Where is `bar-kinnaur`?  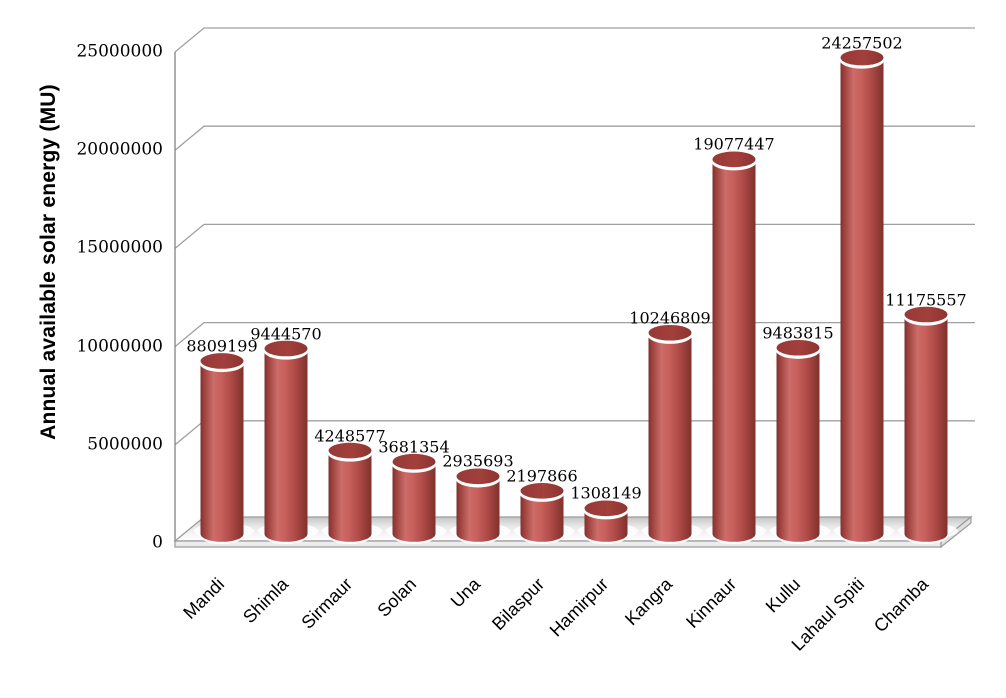
bar-kinnaur is located at coordinates (734, 347).